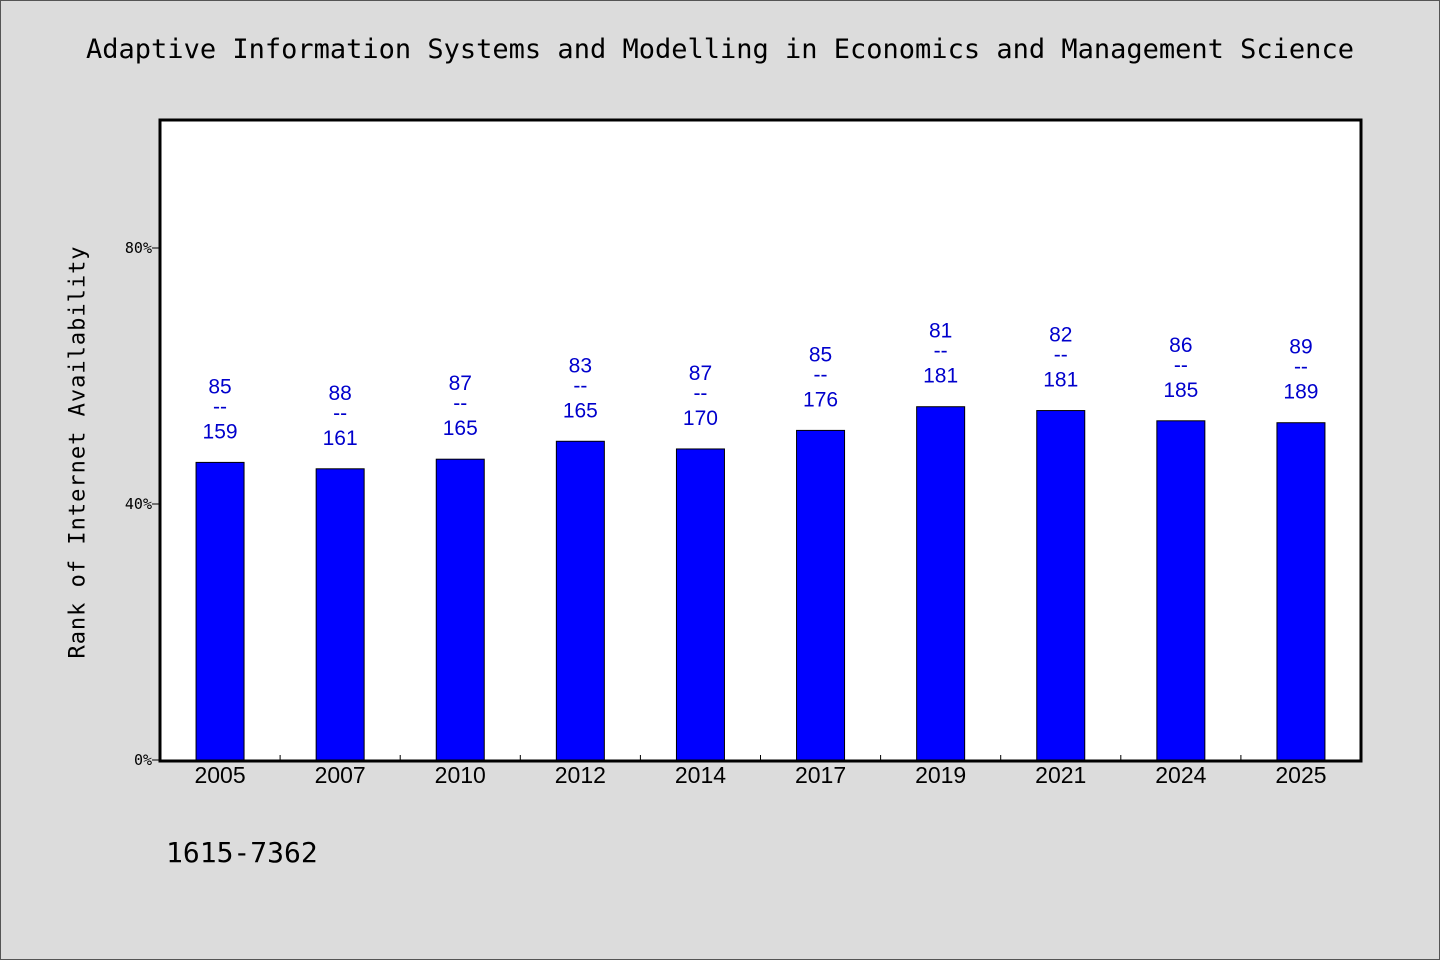 The image size is (1440, 960). I want to click on bar-rank-label: 83, so click(580, 365).